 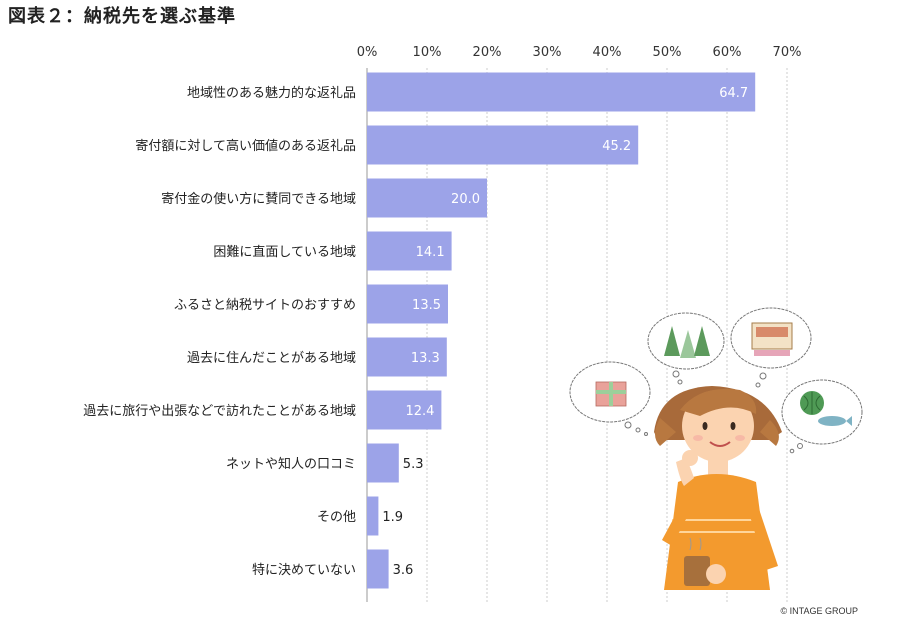 I want to click on category-label: 困難に直面している地域, so click(x=284, y=252).